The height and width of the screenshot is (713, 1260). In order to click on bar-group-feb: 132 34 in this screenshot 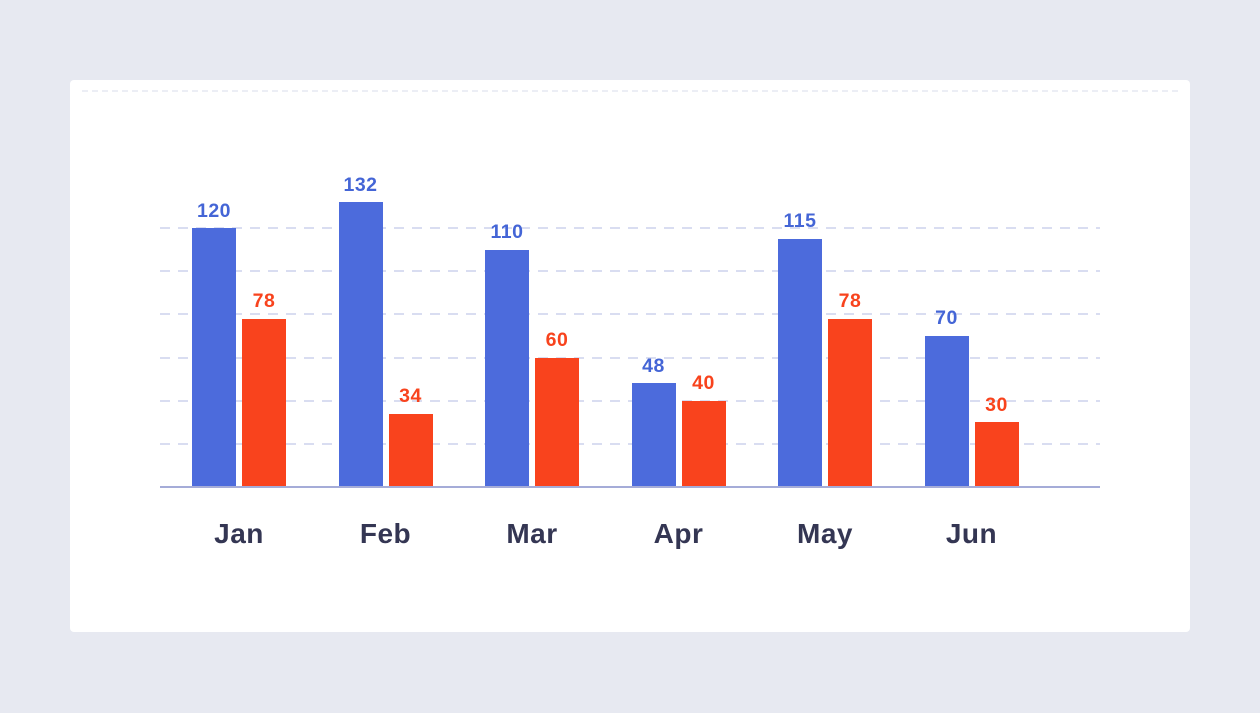, I will do `click(385, 331)`.